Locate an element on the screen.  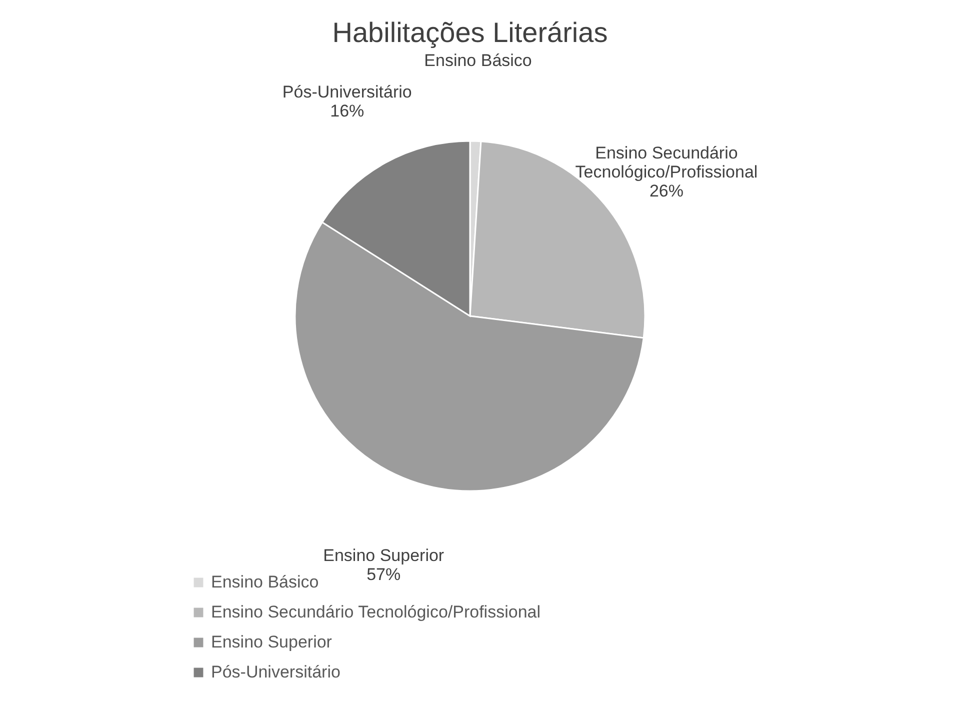
slice-label: Ensino Secundário Tecnológico/Profissional is located at coordinates (666, 162).